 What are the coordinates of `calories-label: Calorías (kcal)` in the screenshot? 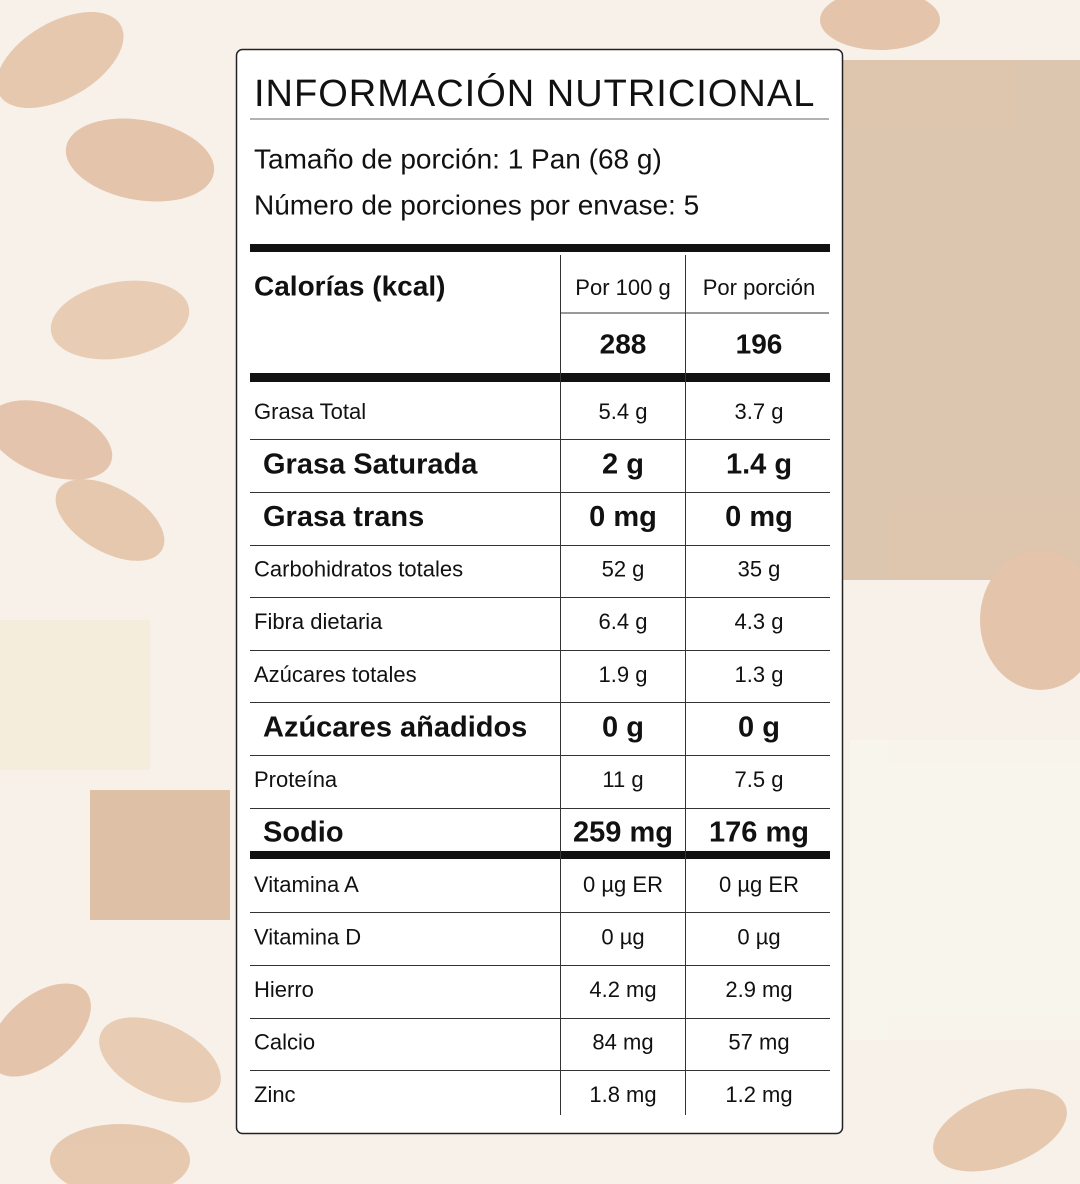 It's located at (349, 285).